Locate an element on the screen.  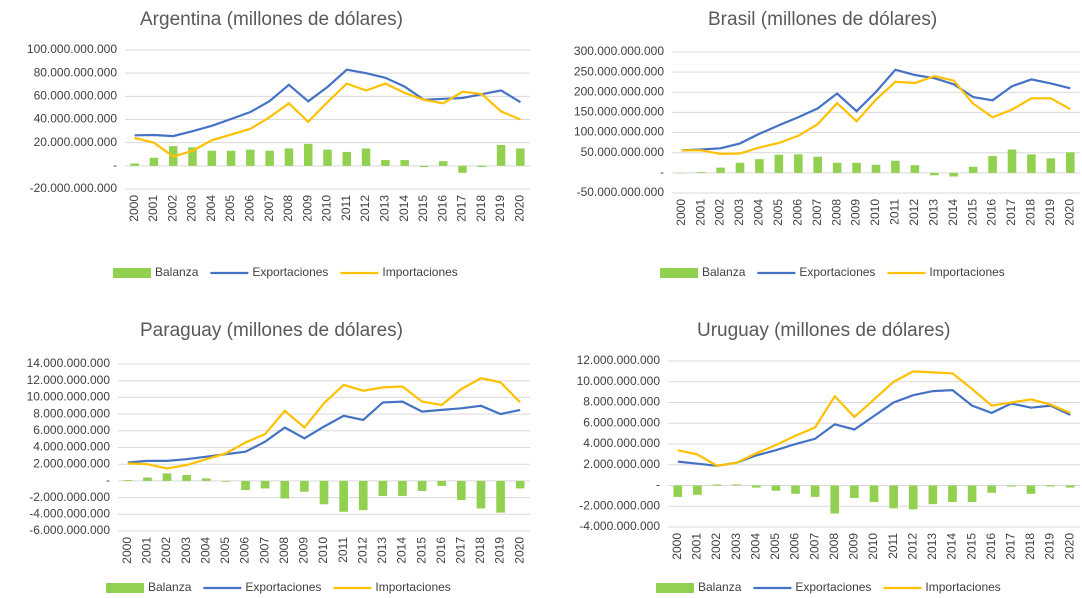
legend-label: Importaciones is located at coordinates (412, 587).